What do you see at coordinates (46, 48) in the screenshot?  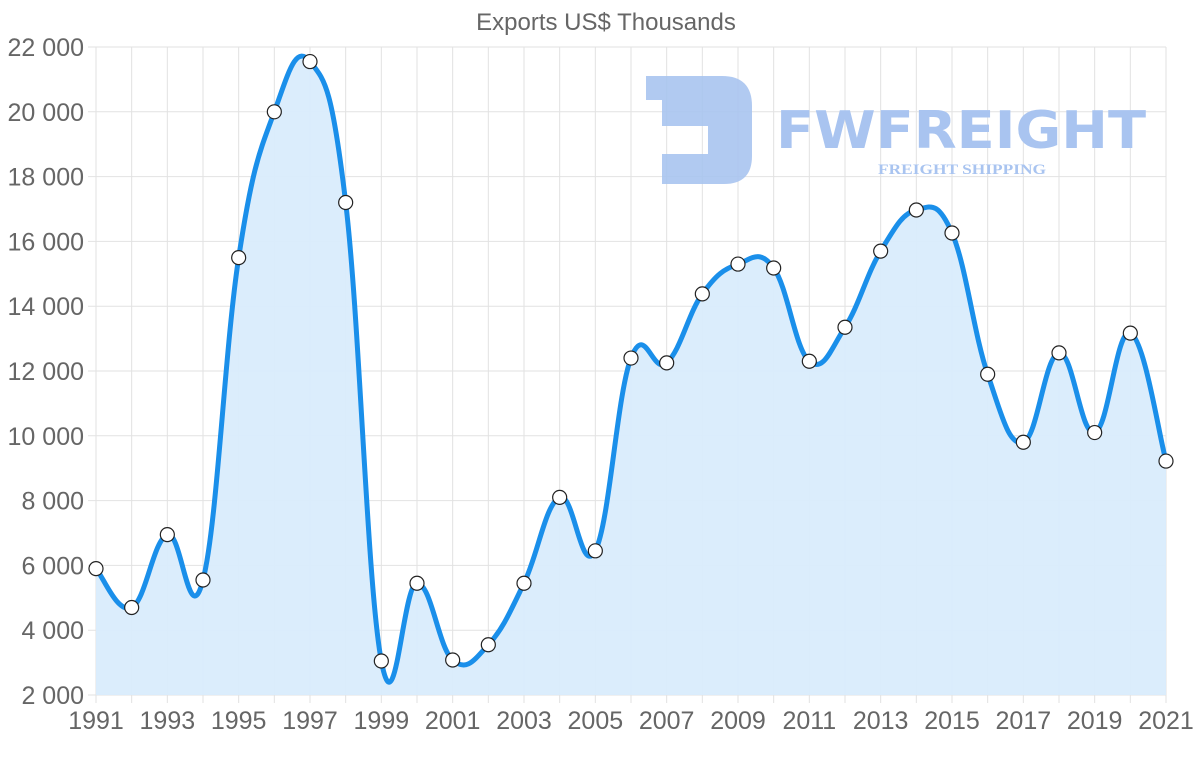 I see `y-tick-label: 22 000` at bounding box center [46, 48].